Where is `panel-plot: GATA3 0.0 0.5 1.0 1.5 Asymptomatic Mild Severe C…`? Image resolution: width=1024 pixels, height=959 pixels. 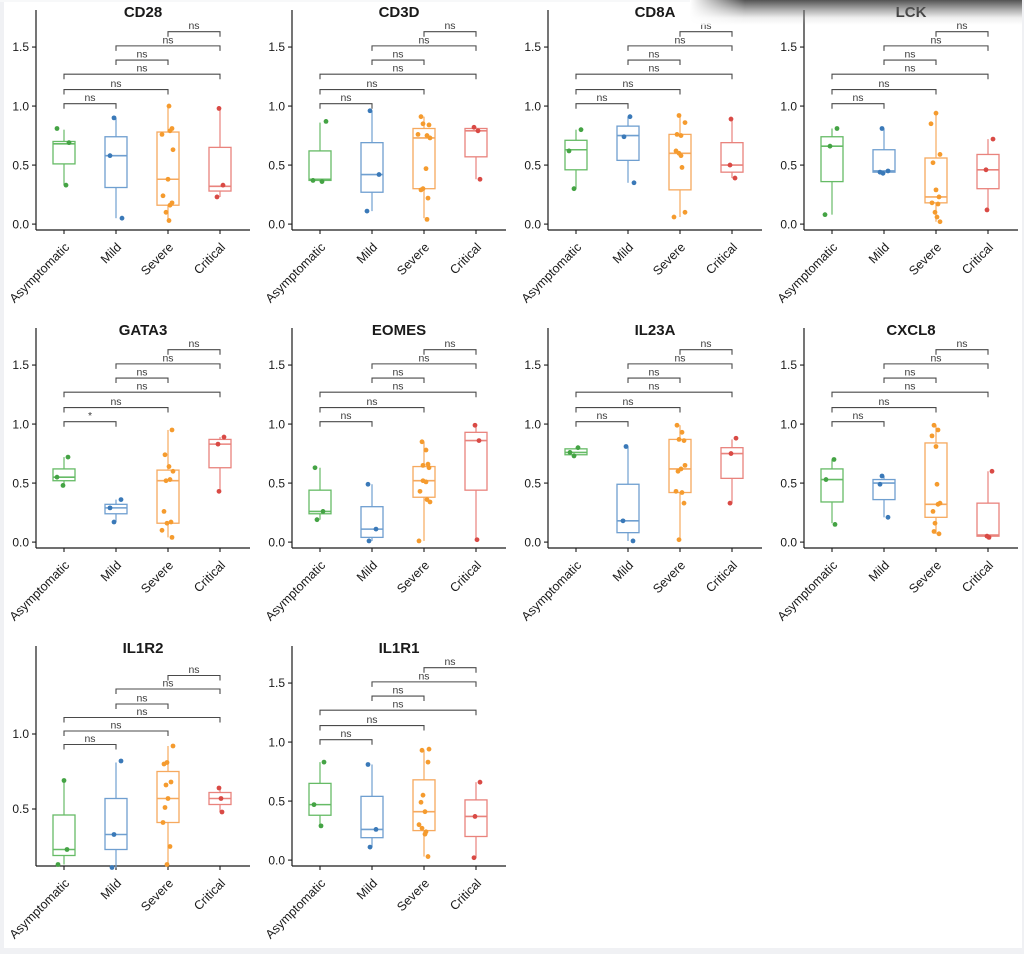
panel-plot: GATA3 0.0 0.5 1.0 1.5 Asymptomatic Mild Severe C… is located at coordinates (128, 473).